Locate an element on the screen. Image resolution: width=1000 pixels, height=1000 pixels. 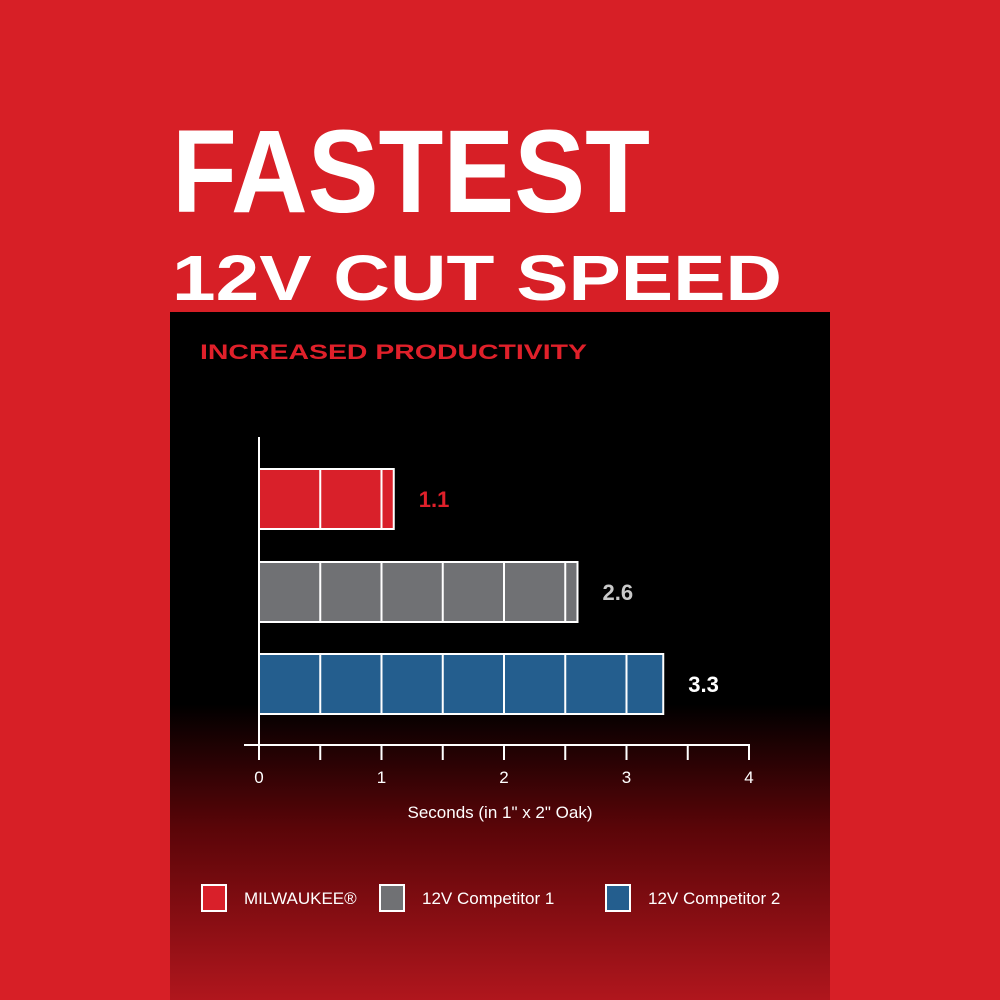
headline-line2: 12V CUT SPEED is located at coordinates (477, 278).